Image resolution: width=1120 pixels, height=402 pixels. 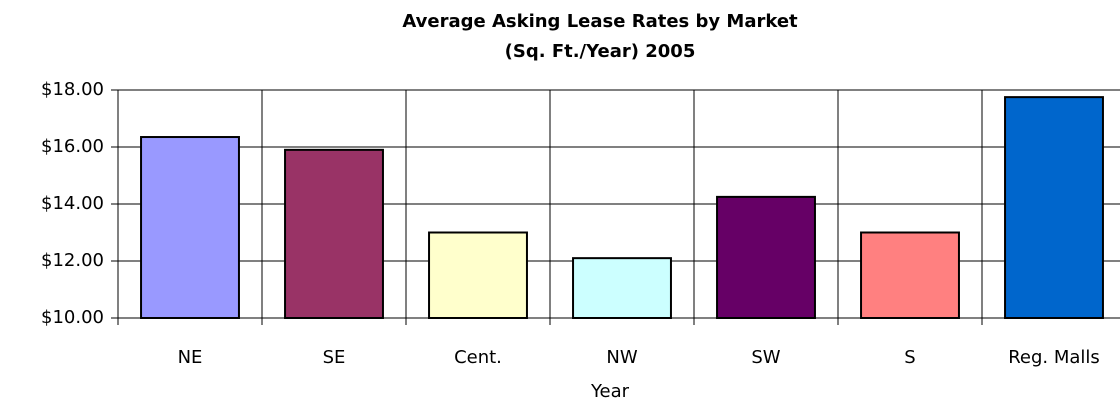 What do you see at coordinates (600, 21) in the screenshot?
I see `chart-title: Average Asking Lease Rates by Market` at bounding box center [600, 21].